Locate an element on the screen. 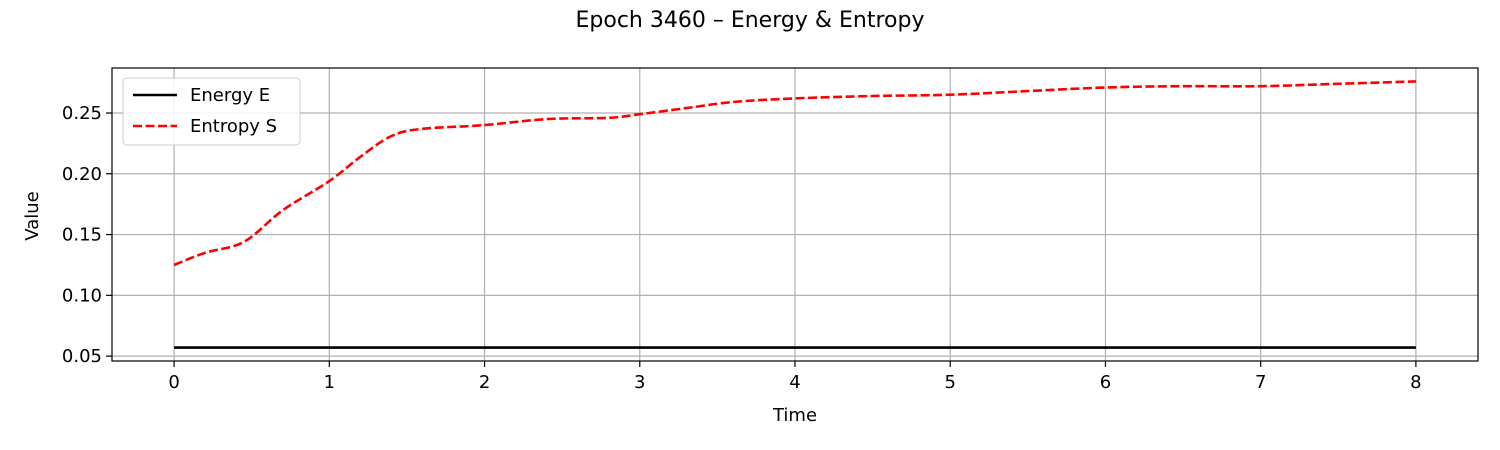  y-tick-label: 0.15 is located at coordinates (82, 235).